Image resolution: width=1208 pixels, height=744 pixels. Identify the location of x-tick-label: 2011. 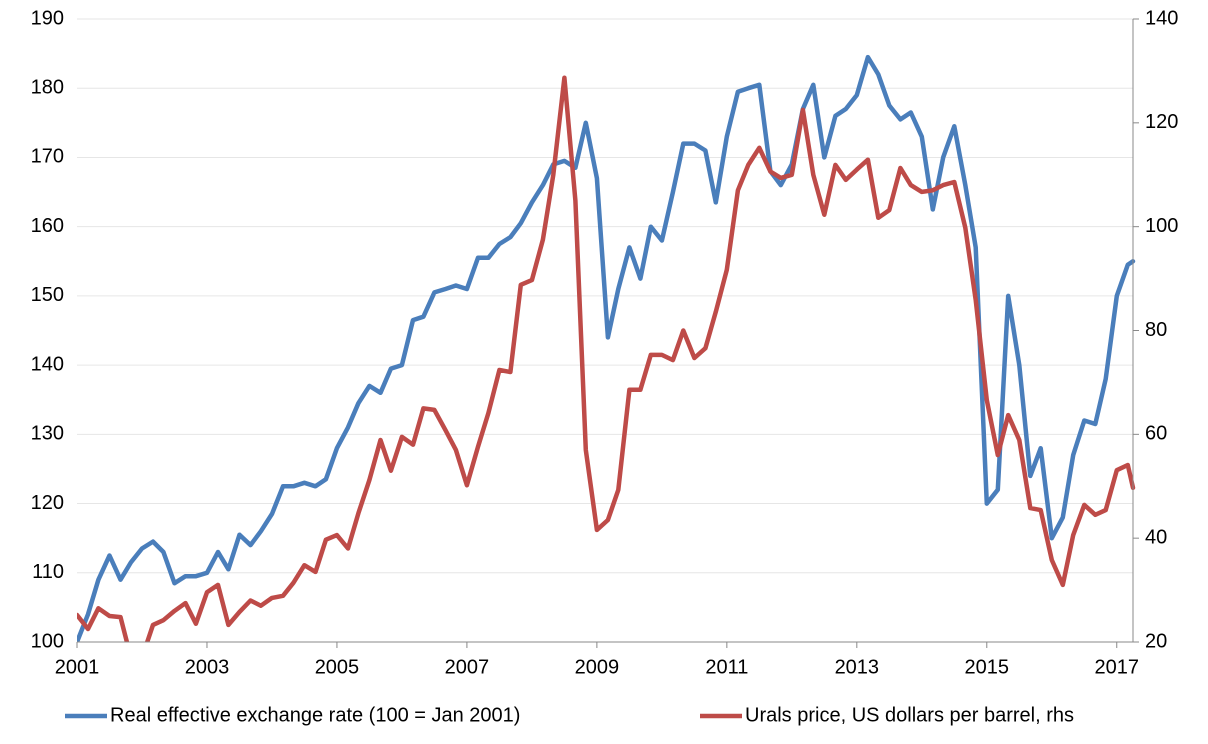
(726, 667).